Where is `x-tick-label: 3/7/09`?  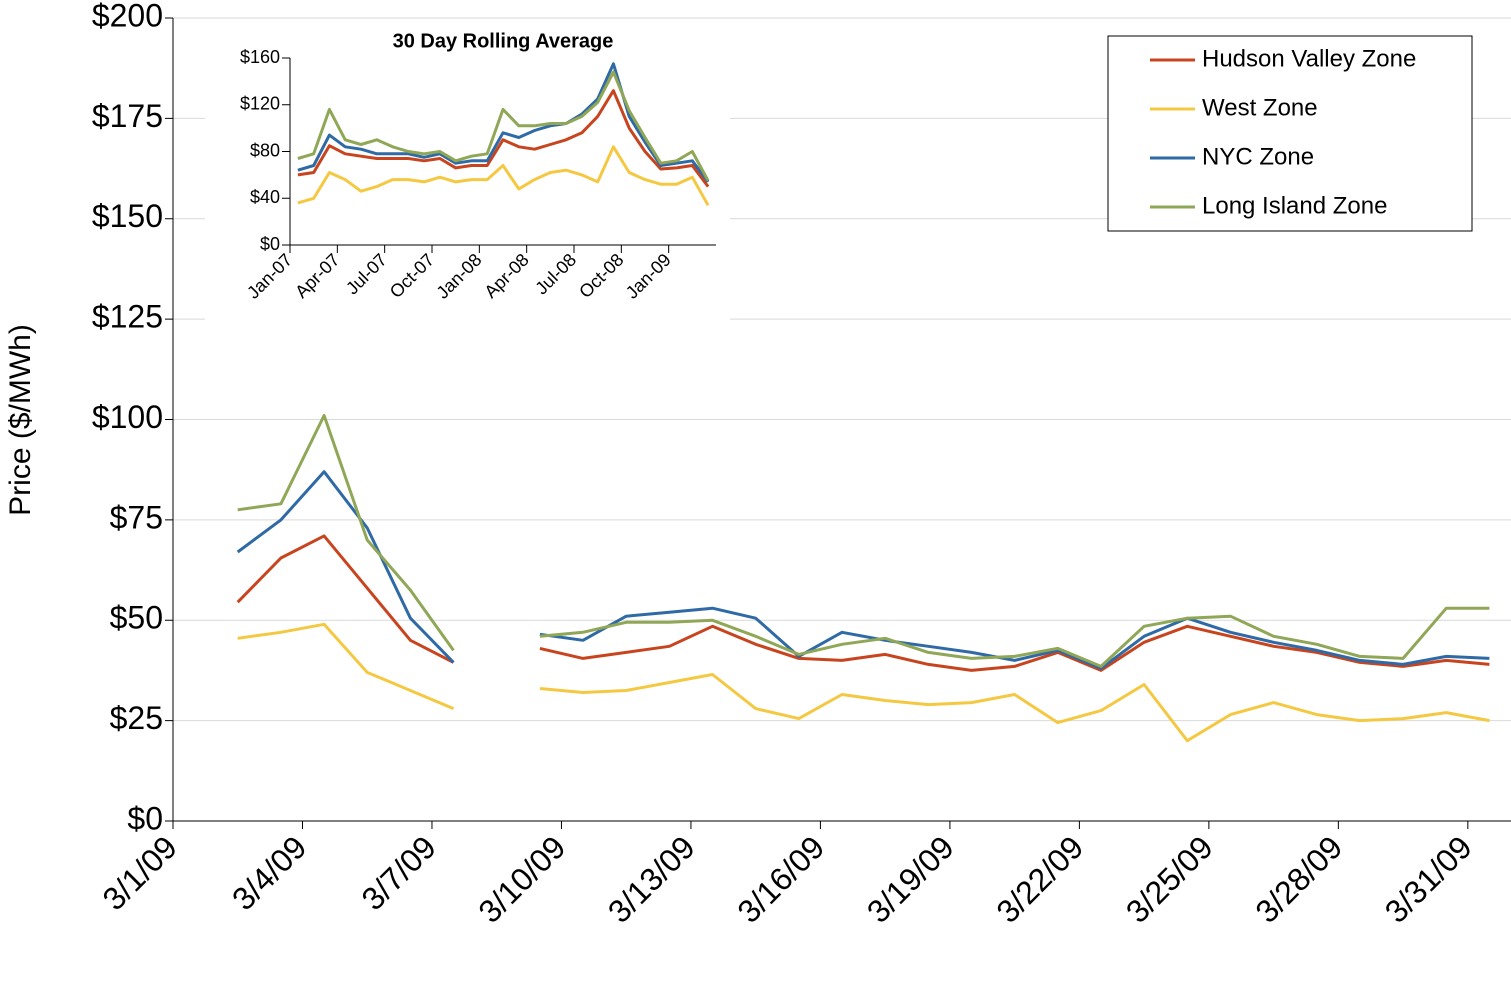 x-tick-label: 3/7/09 is located at coordinates (399, 873).